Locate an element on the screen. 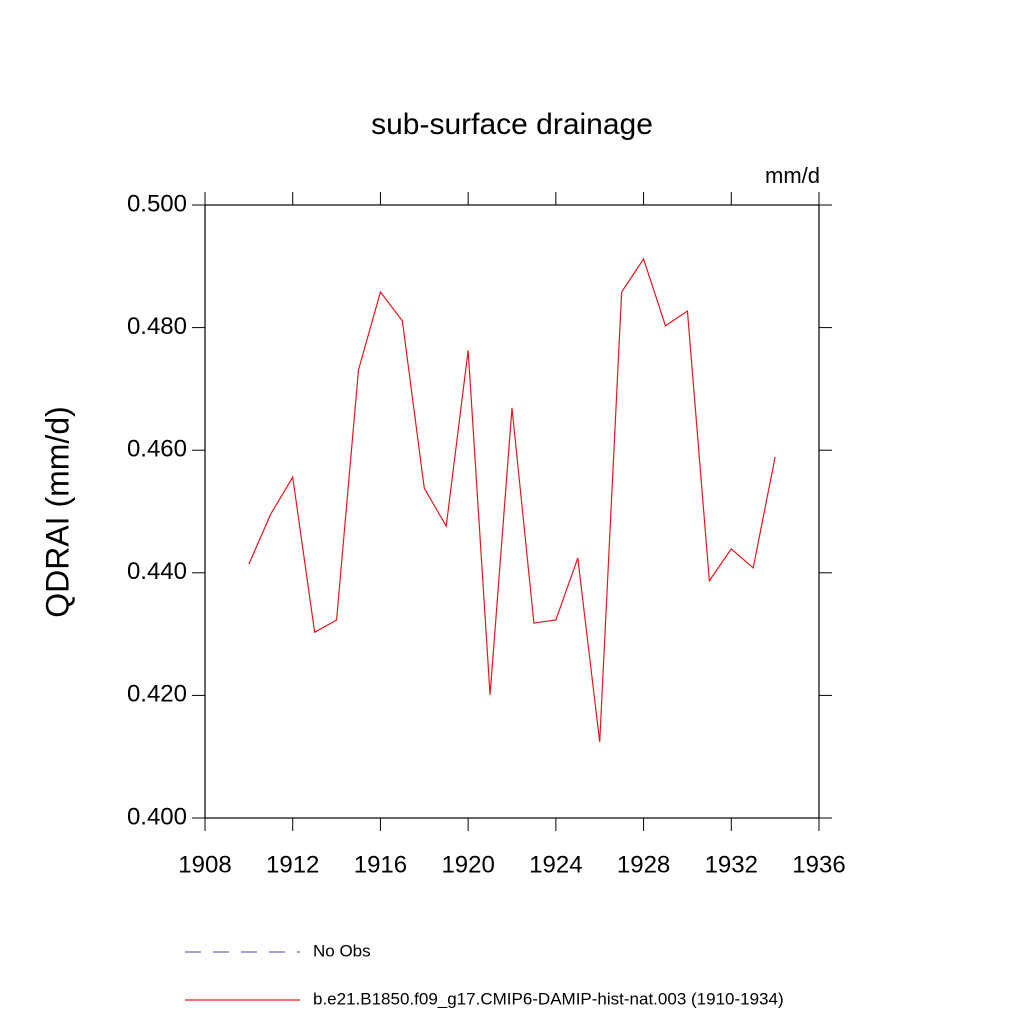 The image size is (1024, 1024). x-tick-label: 1920 is located at coordinates (467, 864).